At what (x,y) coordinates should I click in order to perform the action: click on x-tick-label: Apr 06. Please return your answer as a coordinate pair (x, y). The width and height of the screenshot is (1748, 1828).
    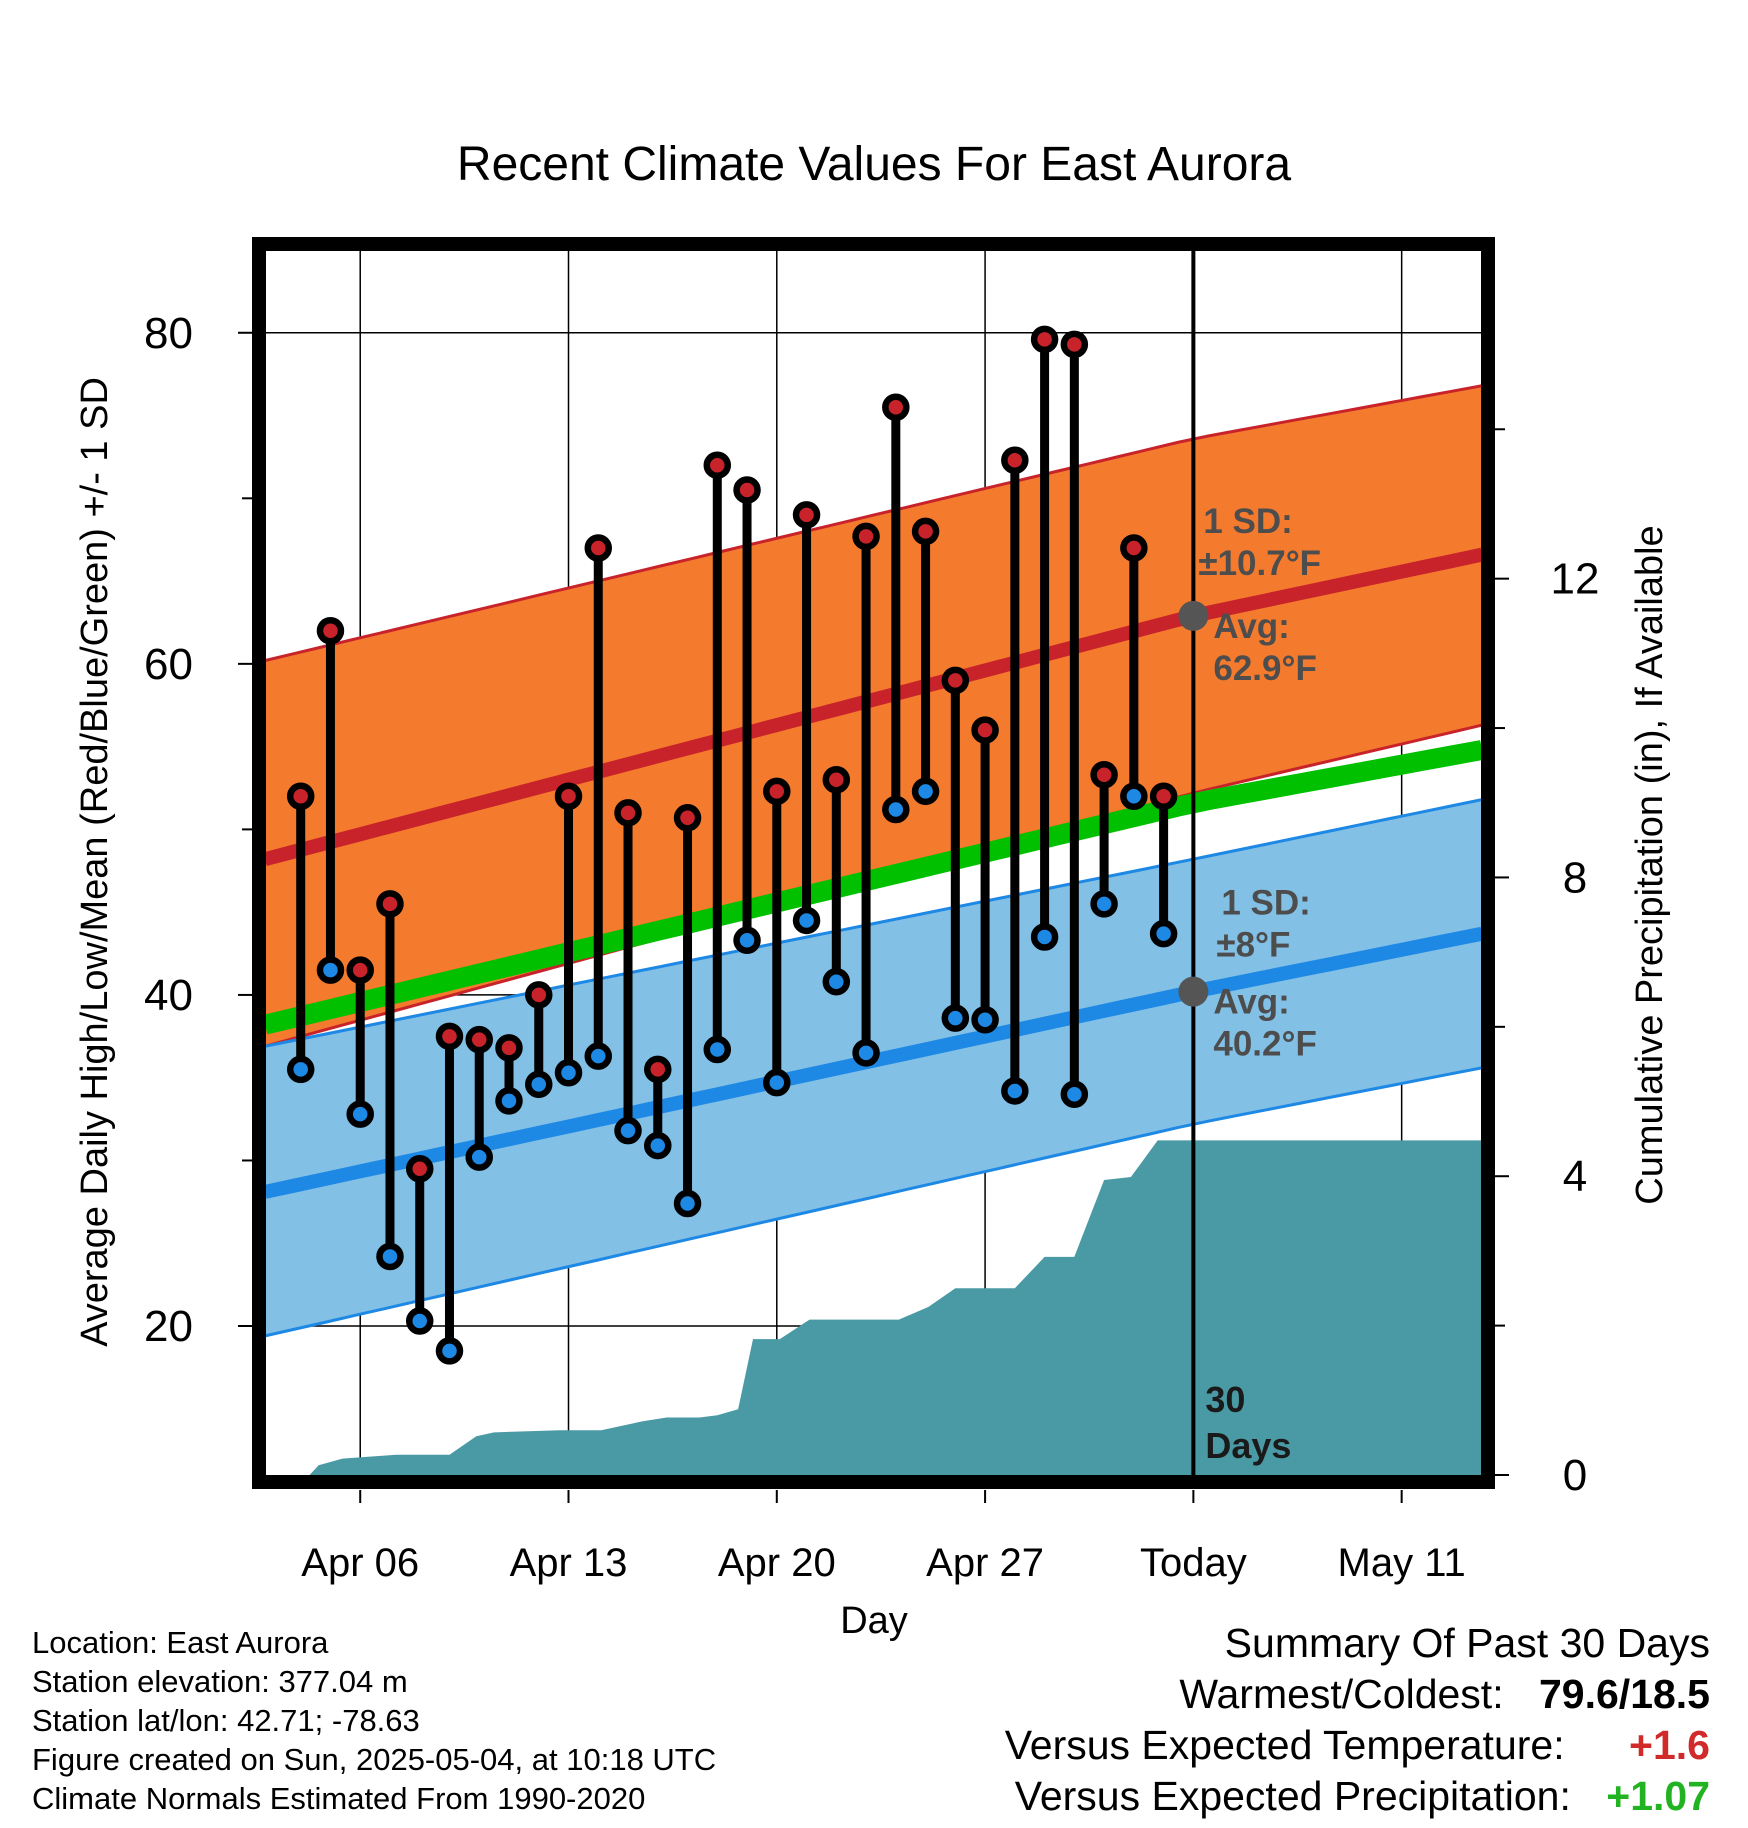
    Looking at the image, I should click on (360, 1563).